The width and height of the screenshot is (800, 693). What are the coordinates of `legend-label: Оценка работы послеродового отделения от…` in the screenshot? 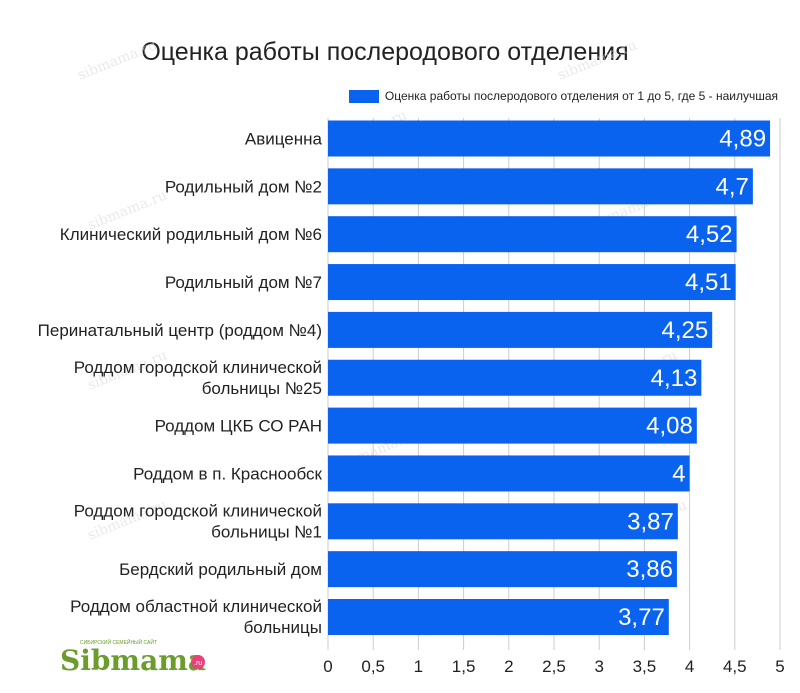 It's located at (581, 96).